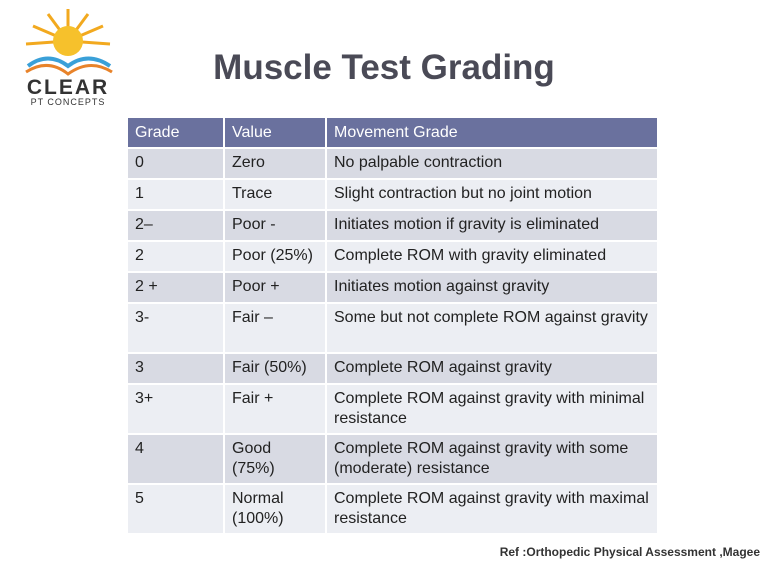  Describe the element at coordinates (275, 226) in the screenshot. I see `table-cell: Poor -` at that location.